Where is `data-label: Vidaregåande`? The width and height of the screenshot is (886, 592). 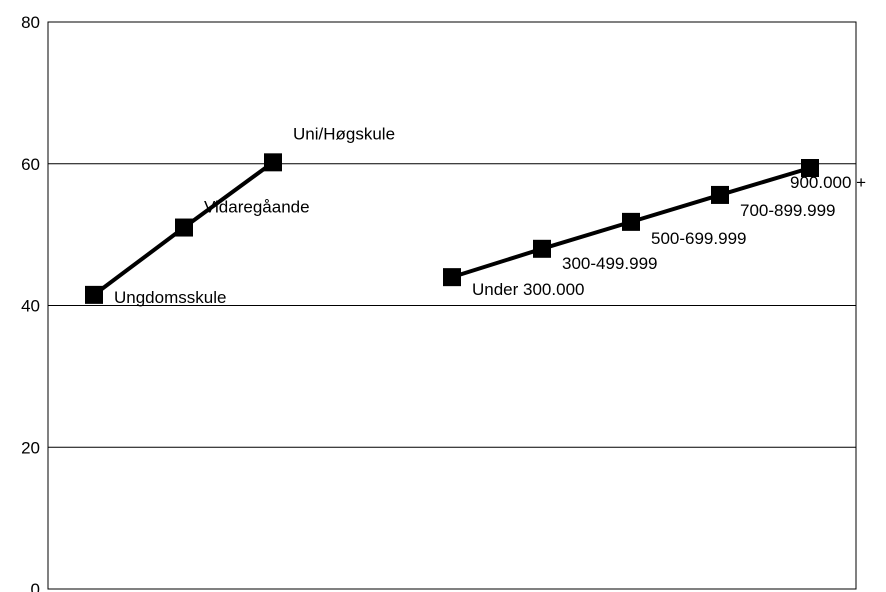 data-label: Vidaregåande is located at coordinates (257, 207).